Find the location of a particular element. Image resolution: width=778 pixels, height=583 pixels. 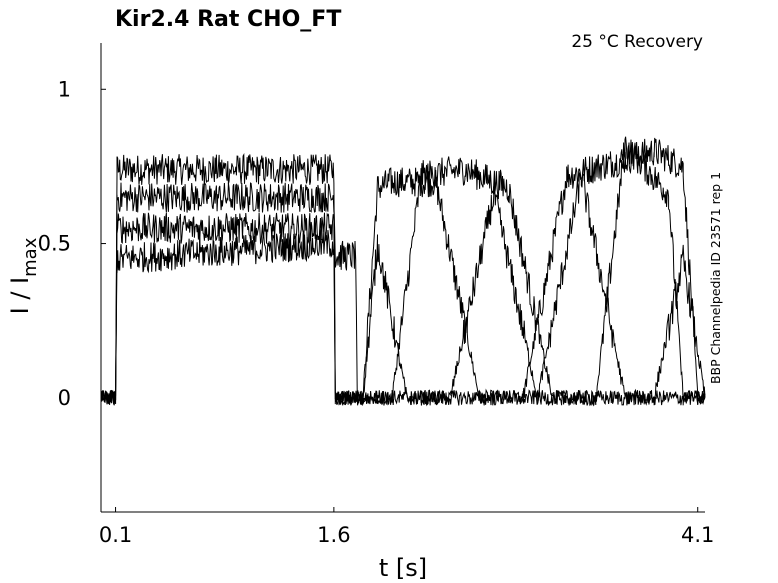

y-ticks: 00.51 is located at coordinates (72, 243).